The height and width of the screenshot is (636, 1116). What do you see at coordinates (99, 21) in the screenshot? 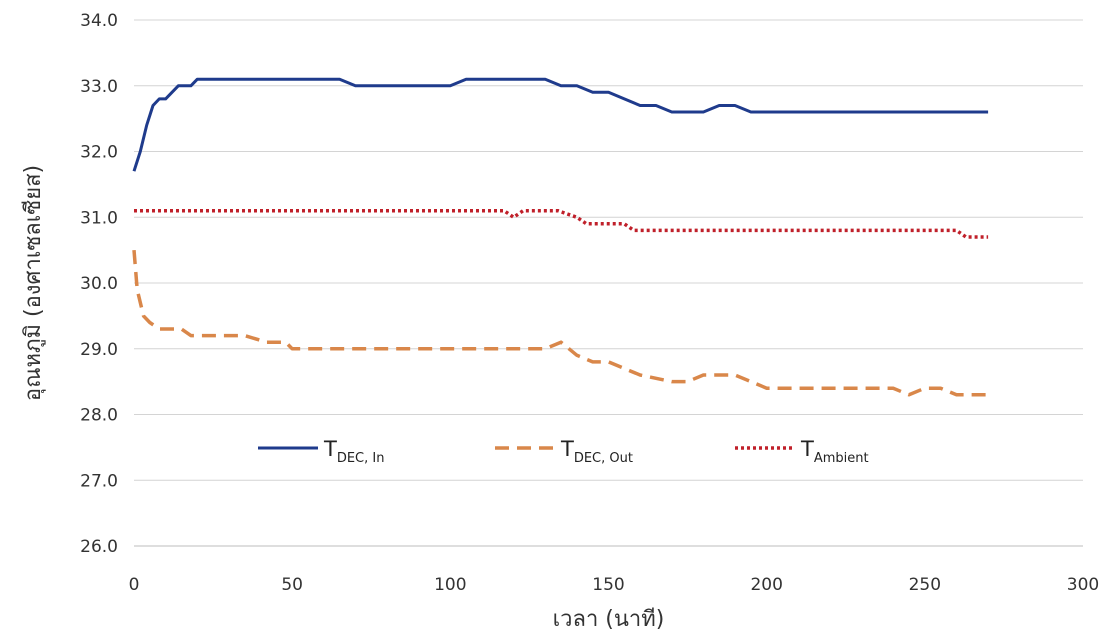
I see `y-tick-label: 34.0` at bounding box center [99, 21].